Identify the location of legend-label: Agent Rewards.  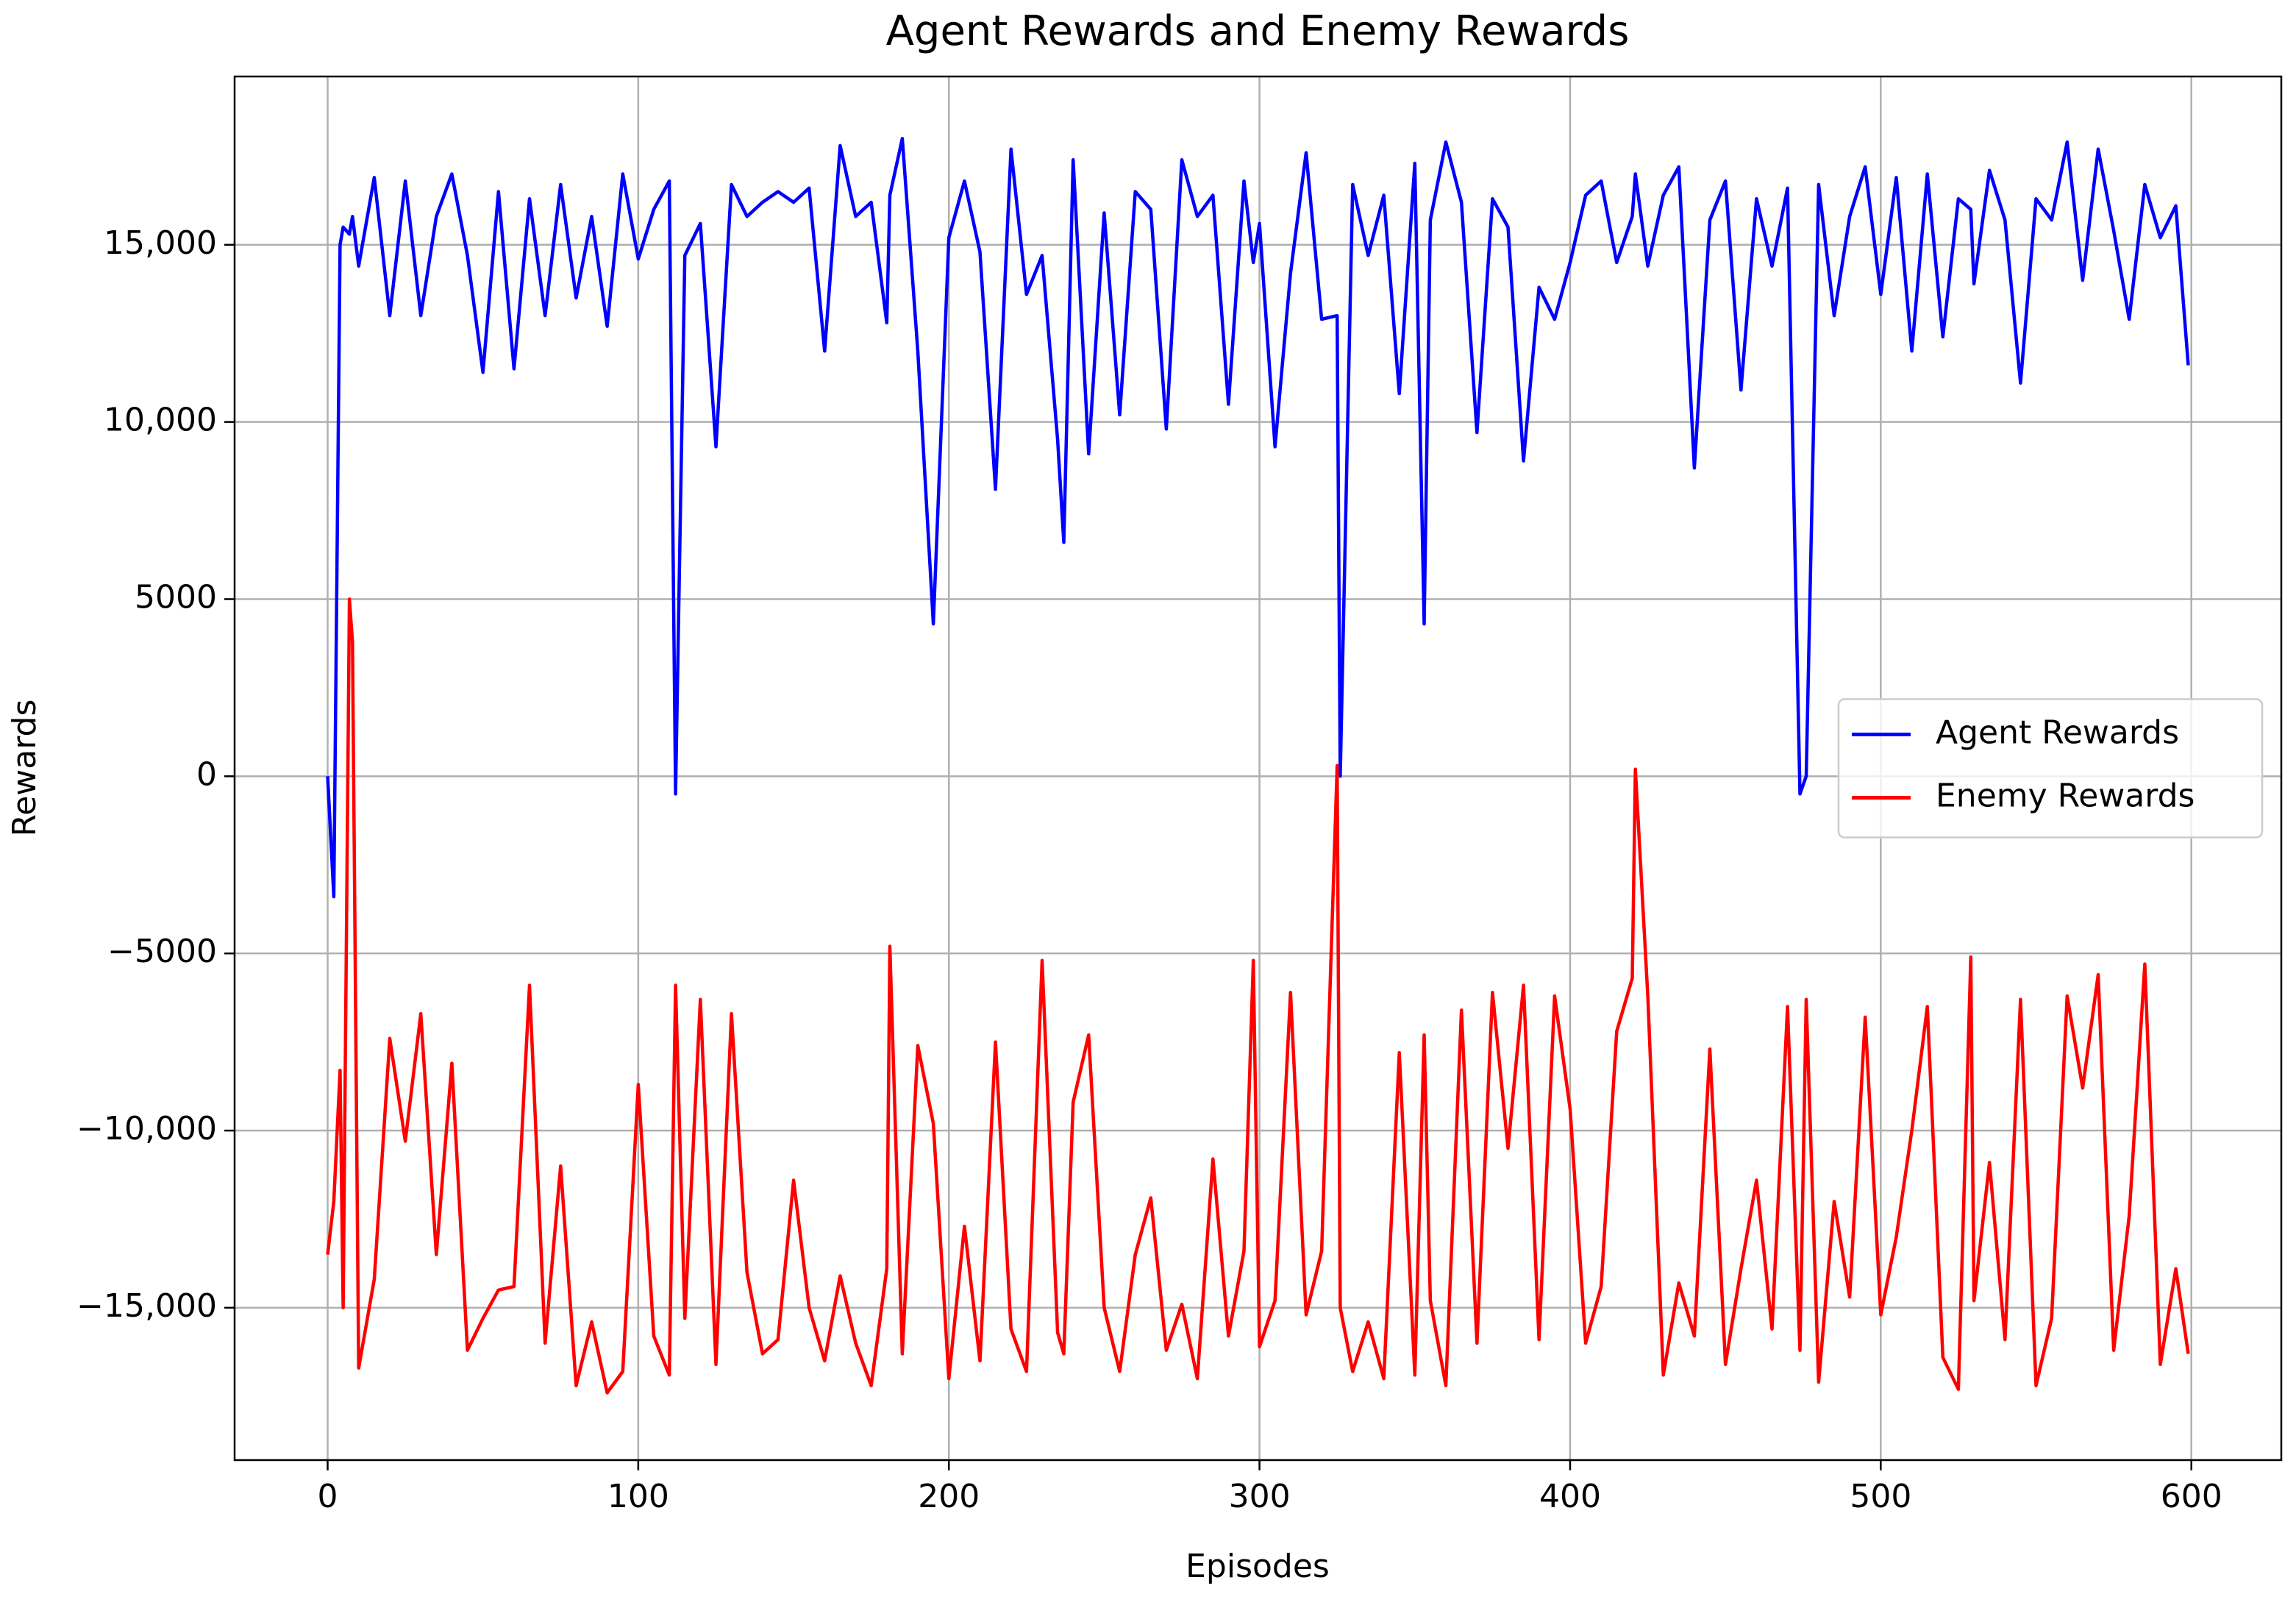
(2058, 733).